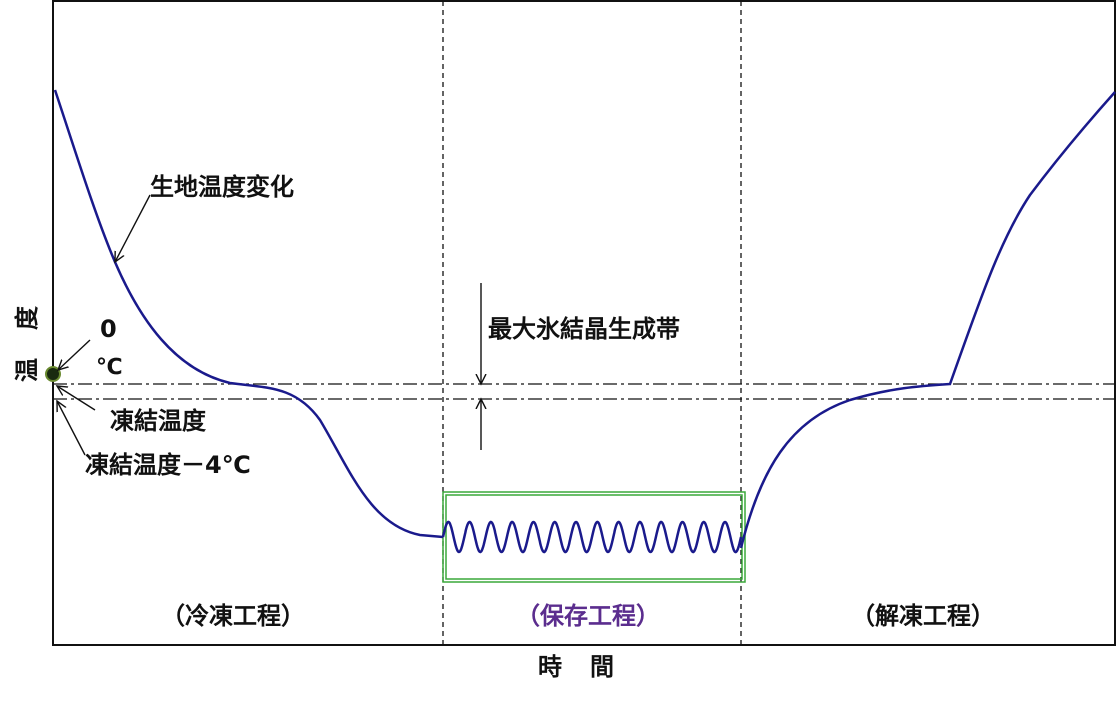  What do you see at coordinates (168, 465) in the screenshot?
I see `freezing-minus4-label: 凍結温度－4℃` at bounding box center [168, 465].